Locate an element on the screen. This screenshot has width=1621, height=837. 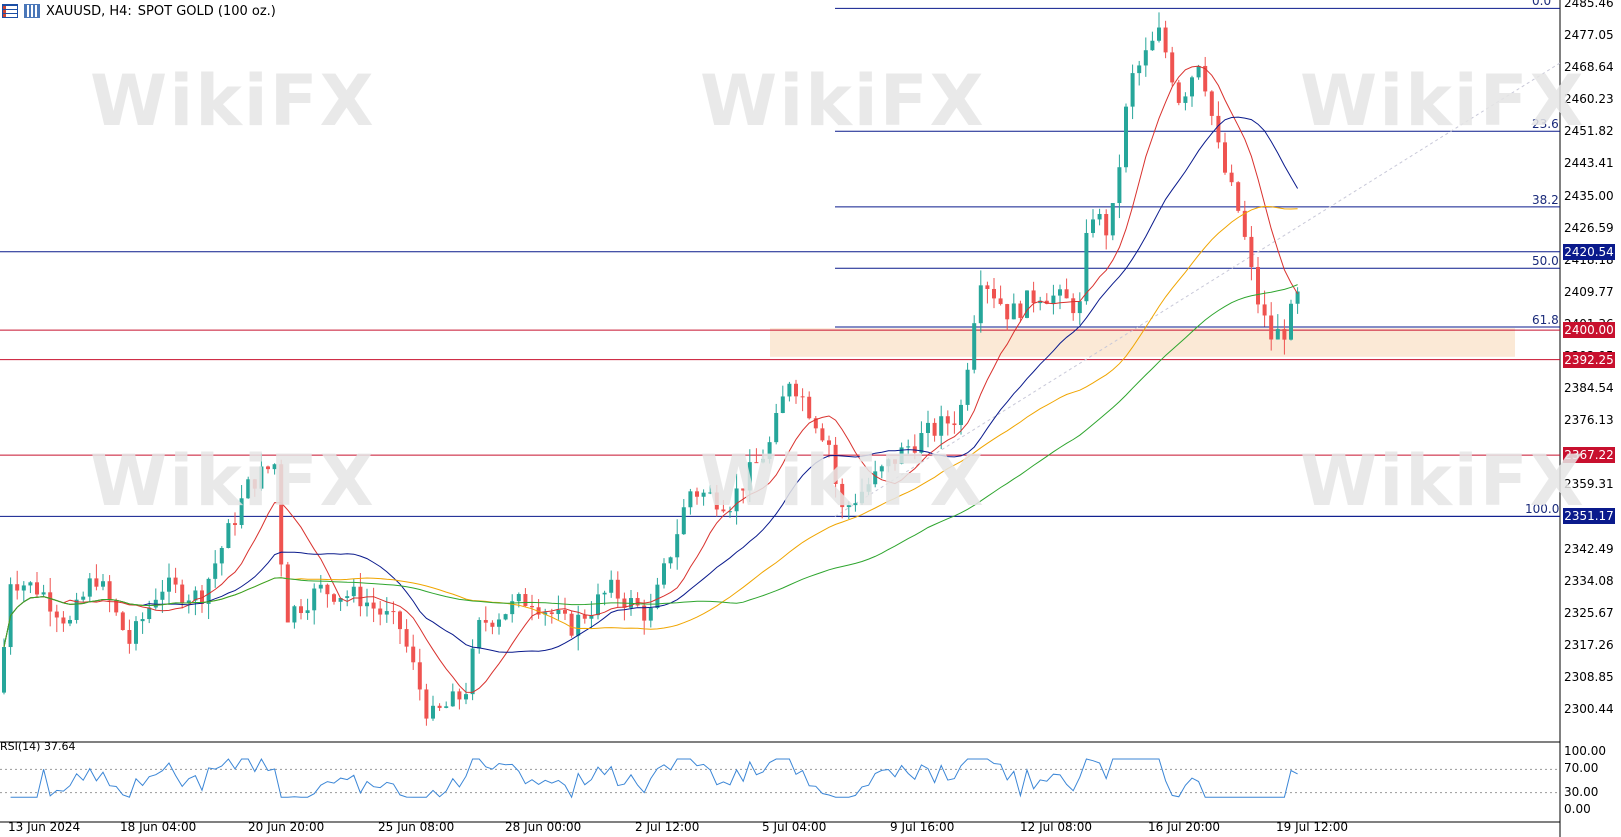
price-tag: 2420.54 is located at coordinates (1589, 251).